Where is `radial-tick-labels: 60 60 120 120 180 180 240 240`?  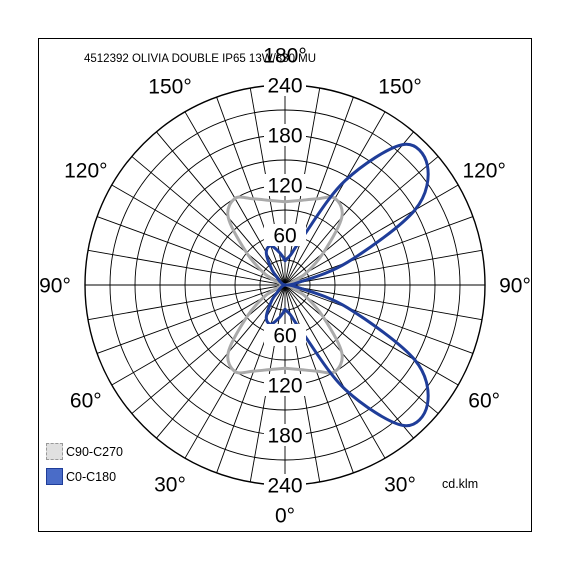 radial-tick-labels: 60 60 120 120 180 180 240 240 is located at coordinates (285, 286).